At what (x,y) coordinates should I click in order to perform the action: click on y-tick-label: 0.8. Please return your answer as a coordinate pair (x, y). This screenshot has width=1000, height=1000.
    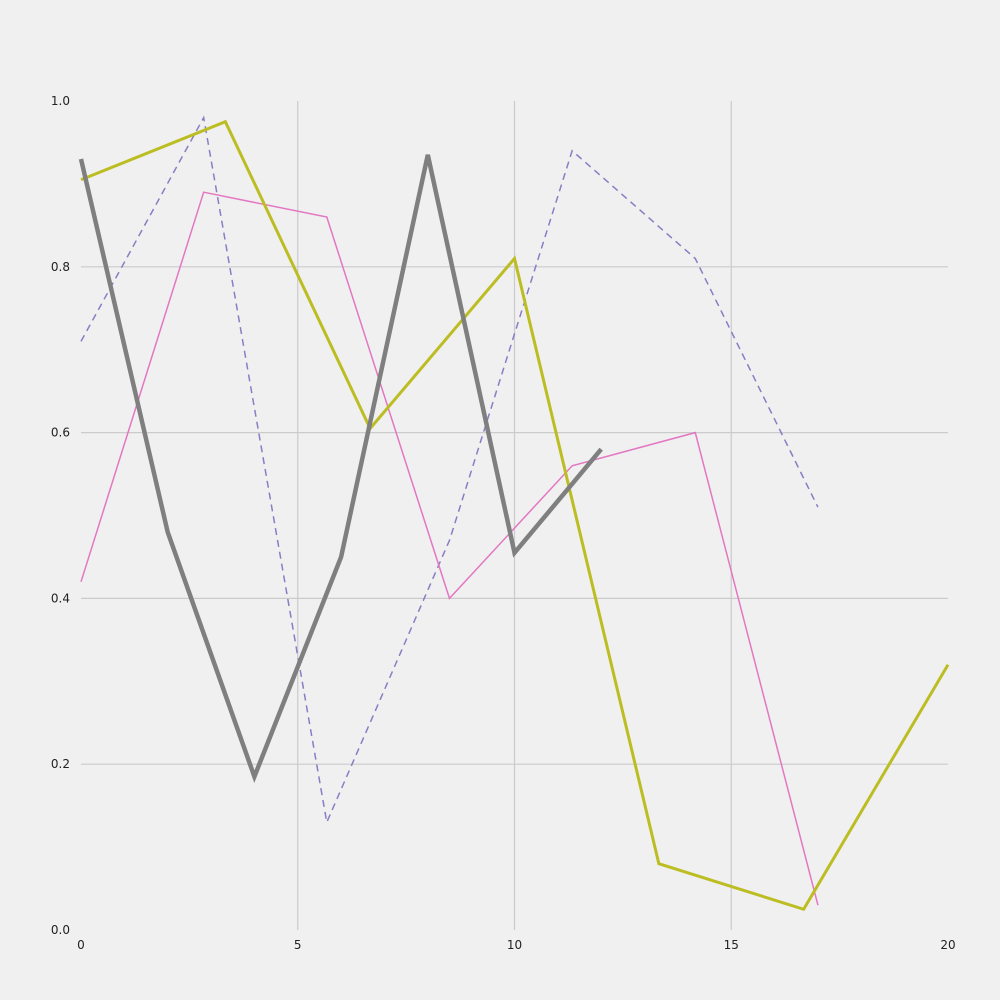
    Looking at the image, I should click on (60, 267).